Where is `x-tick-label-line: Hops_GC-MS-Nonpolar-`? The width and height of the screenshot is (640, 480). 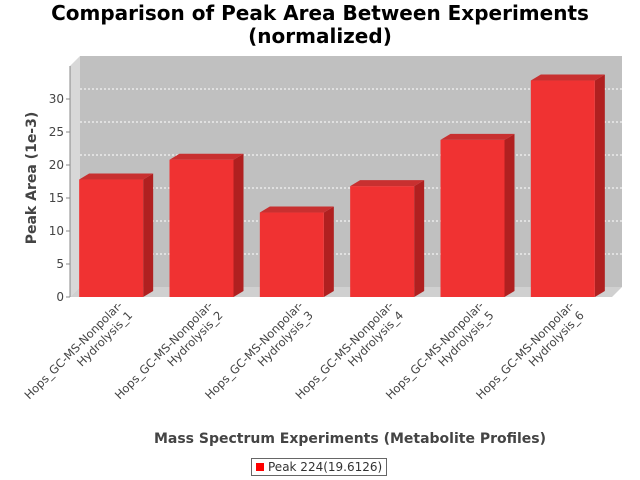 x-tick-label-line: Hops_GC-MS-Nonpolar- is located at coordinates (73, 350).